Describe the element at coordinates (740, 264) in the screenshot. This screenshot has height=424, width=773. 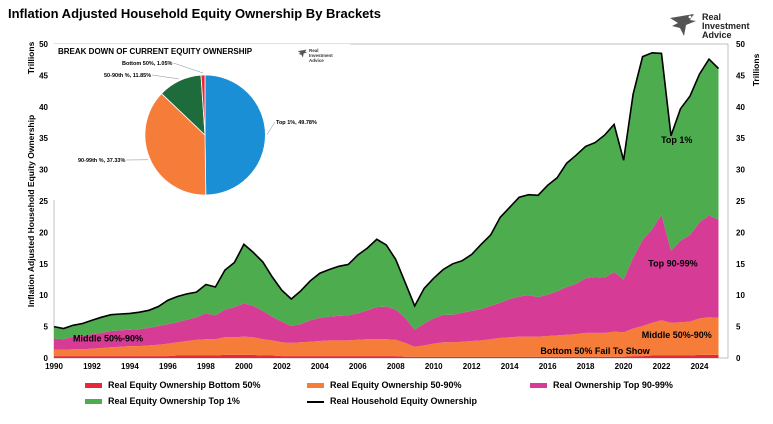
I see `y-tick-right: 15` at that location.